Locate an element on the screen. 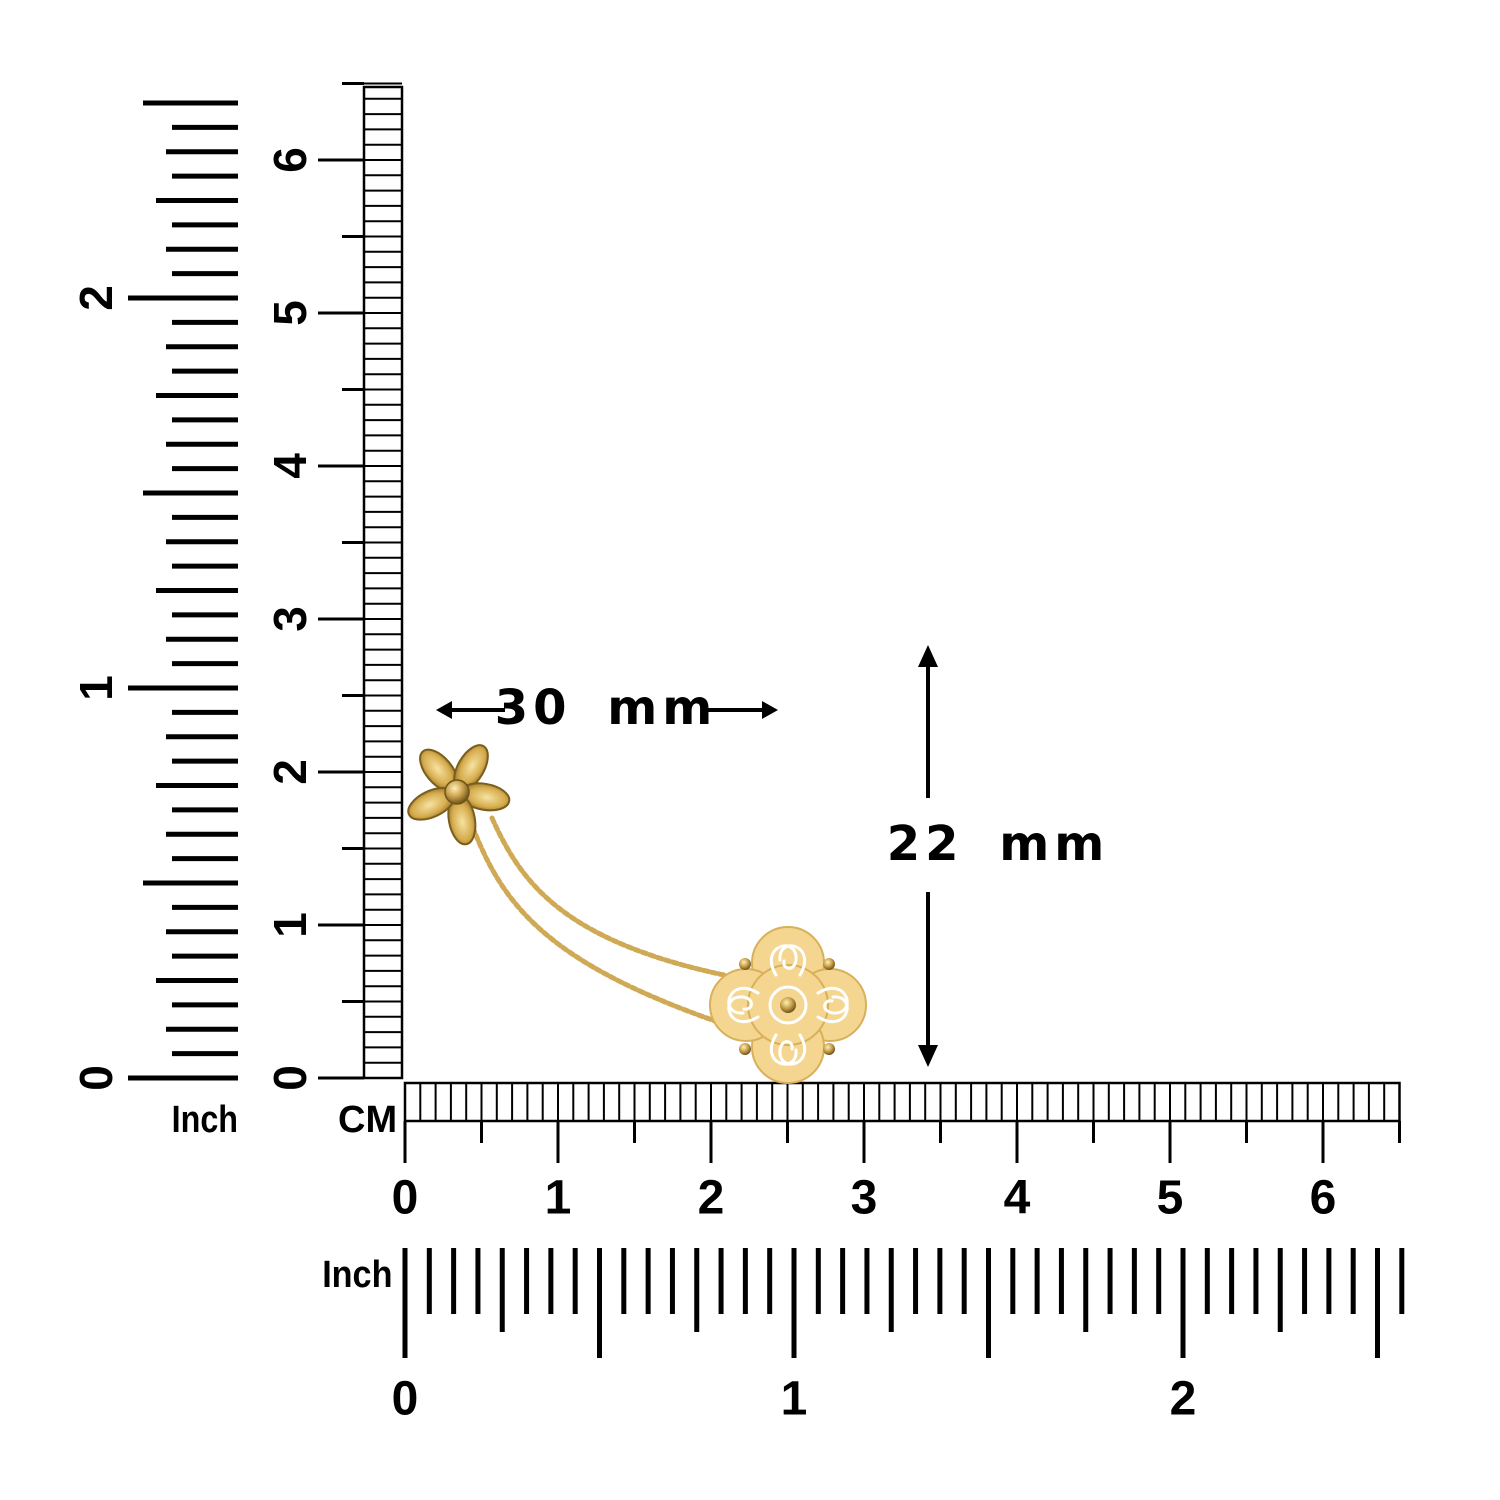 The image size is (1500, 1500). cm-label: CM is located at coordinates (367, 1120).